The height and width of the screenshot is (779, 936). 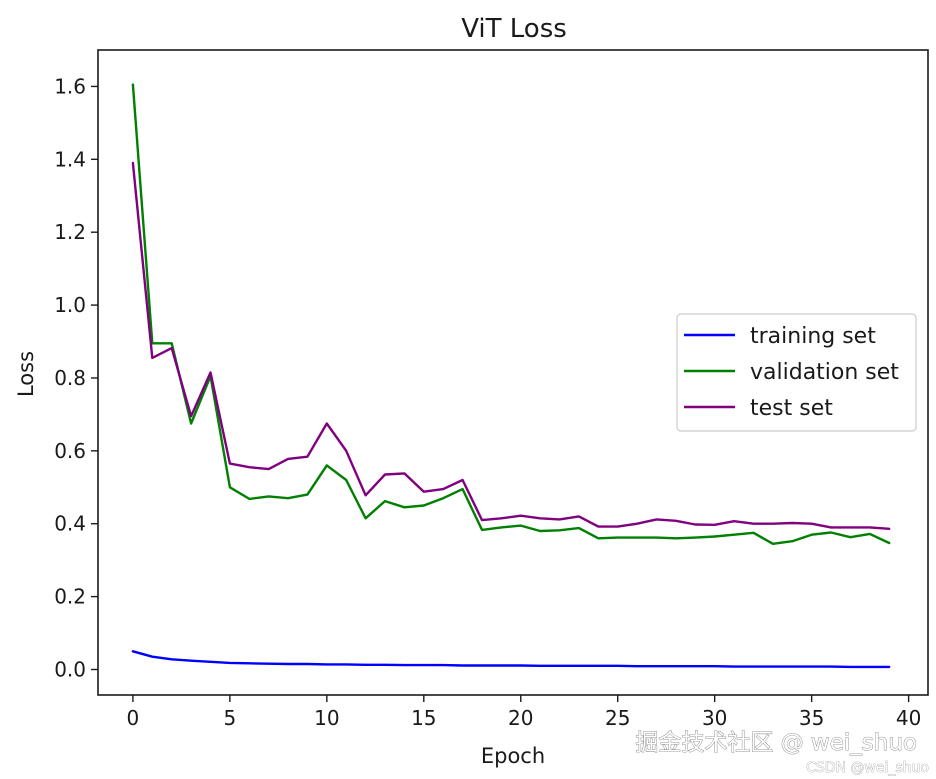 I want to click on y-tick-label: 1.2, so click(x=70, y=232).